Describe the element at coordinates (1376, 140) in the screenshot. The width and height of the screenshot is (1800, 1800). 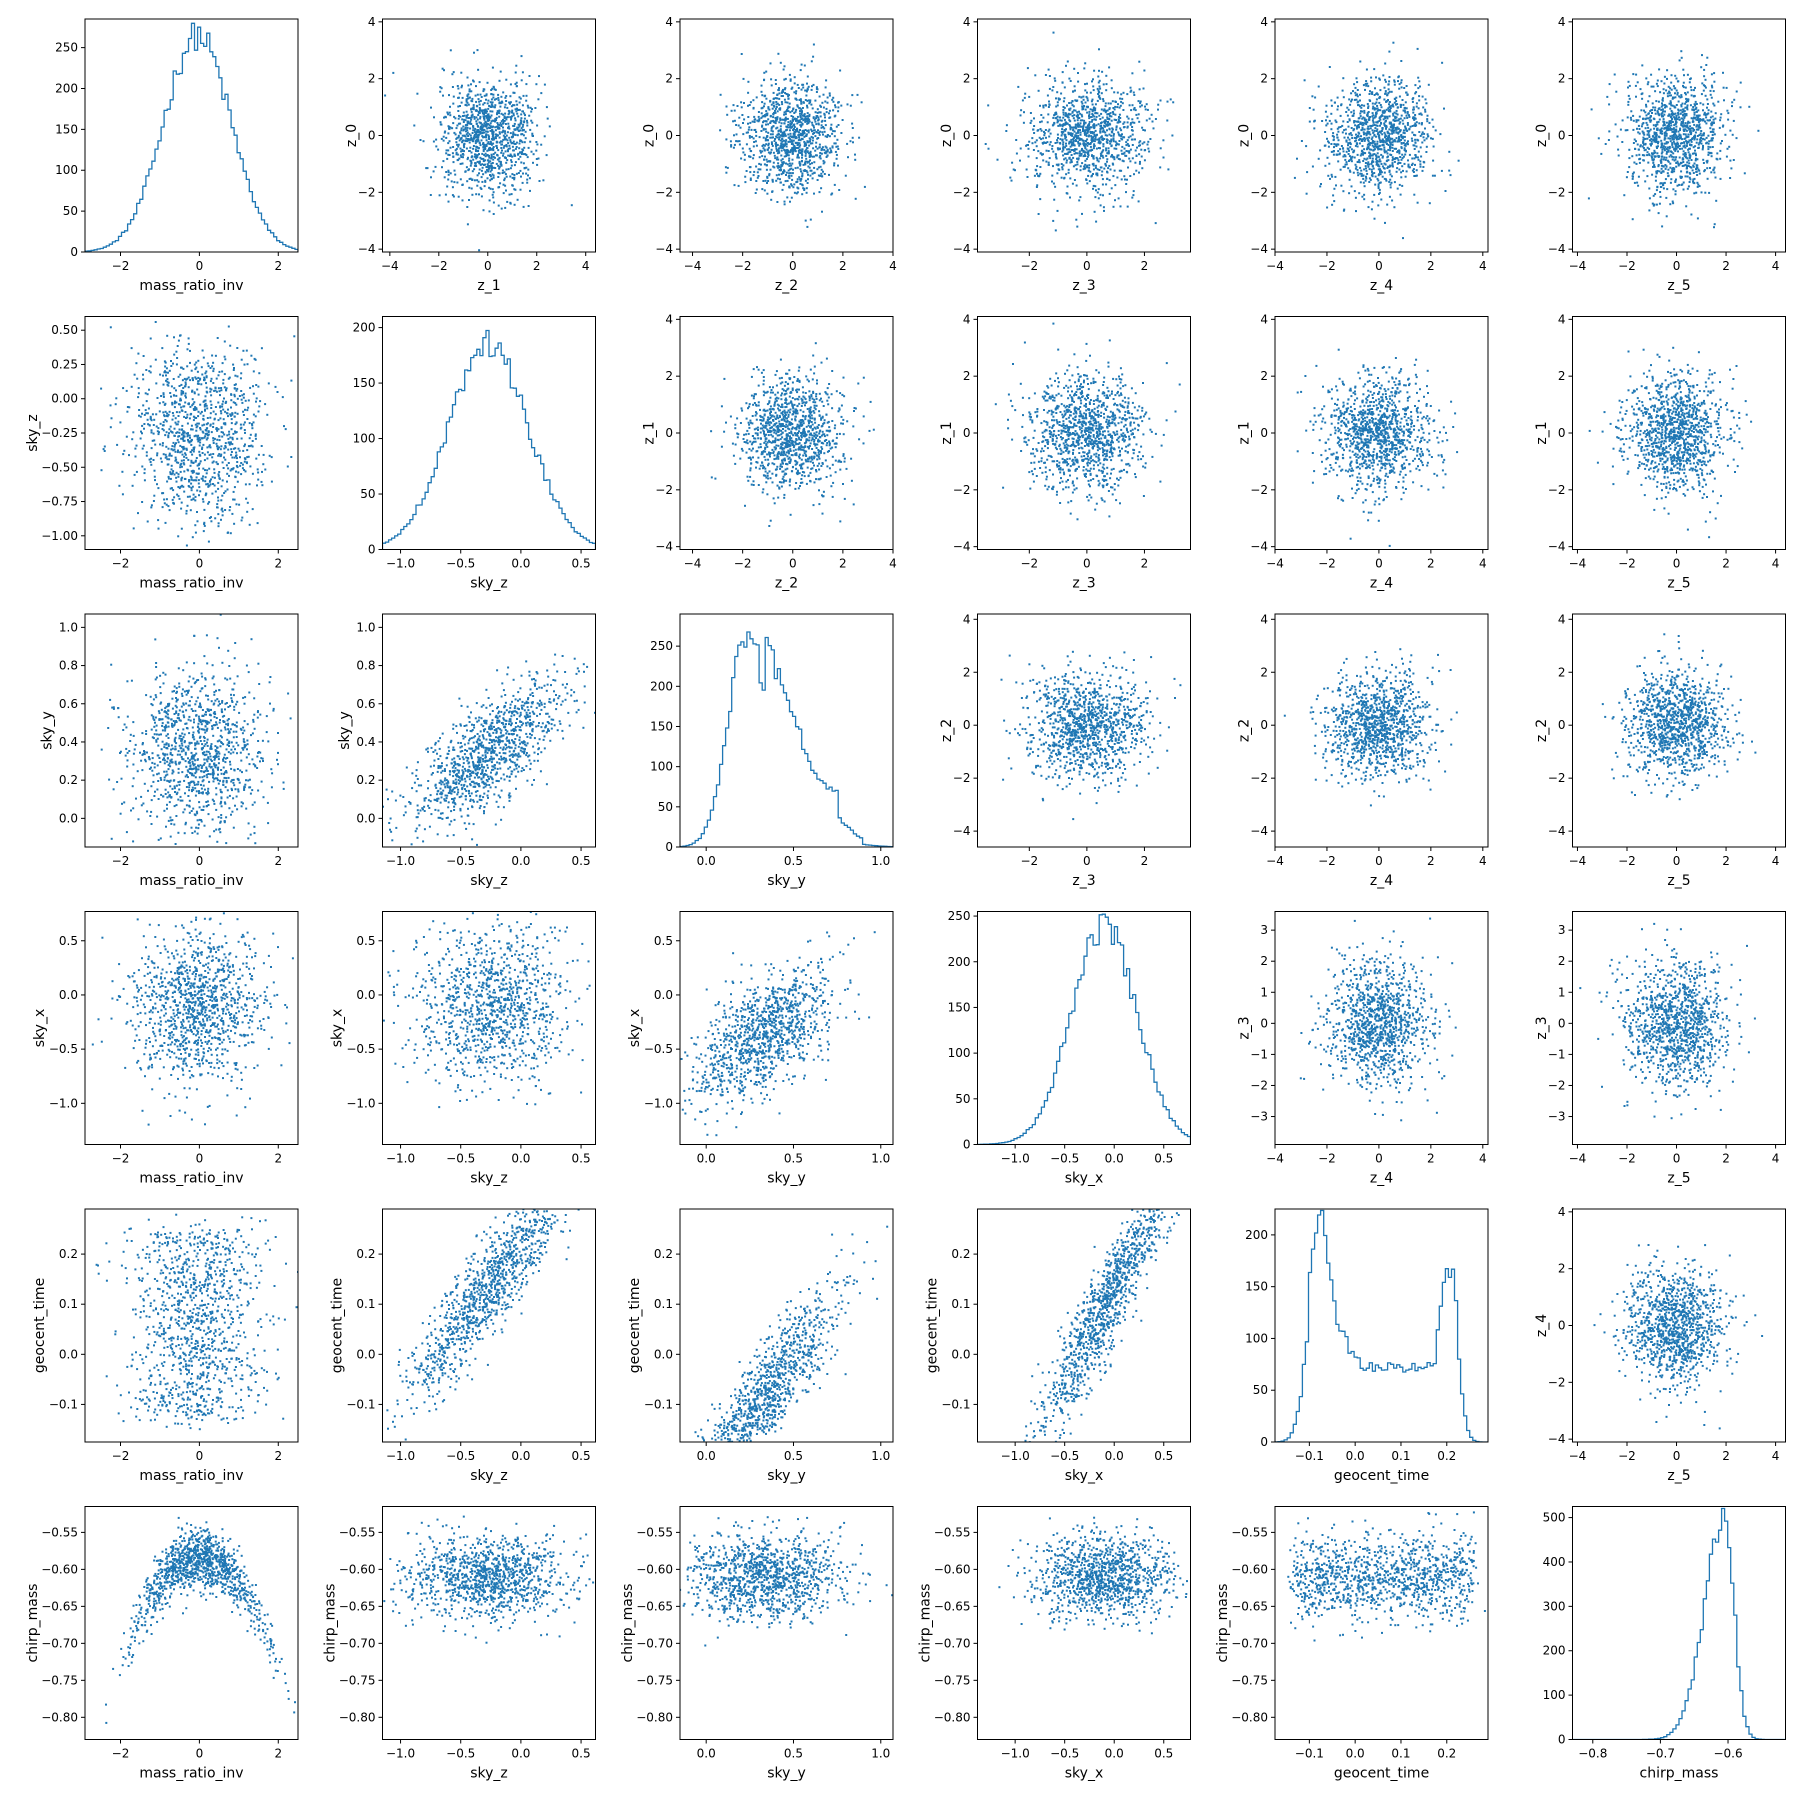
I see `plot-area` at that location.